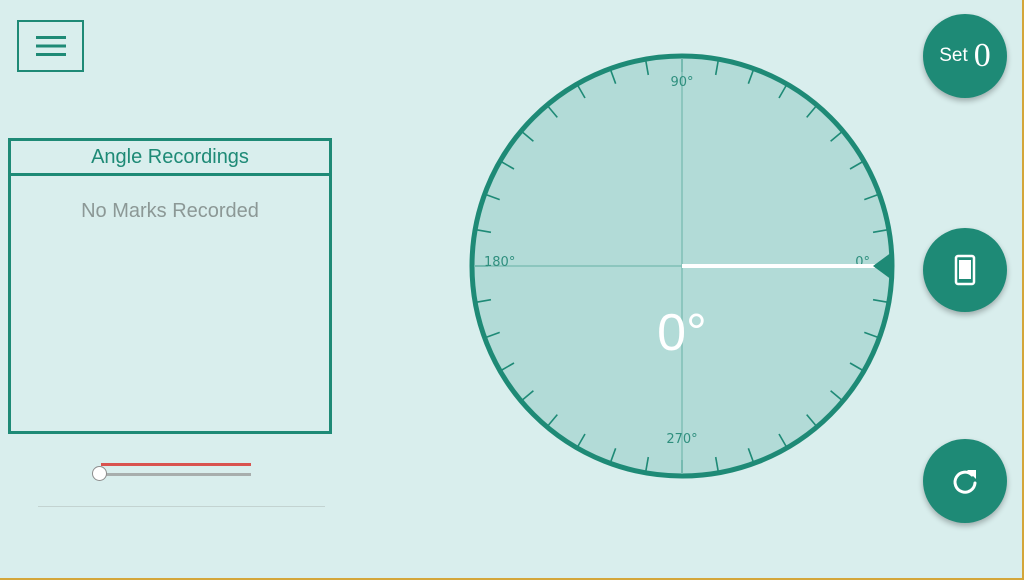  I want to click on menu-button, so click(50, 46).